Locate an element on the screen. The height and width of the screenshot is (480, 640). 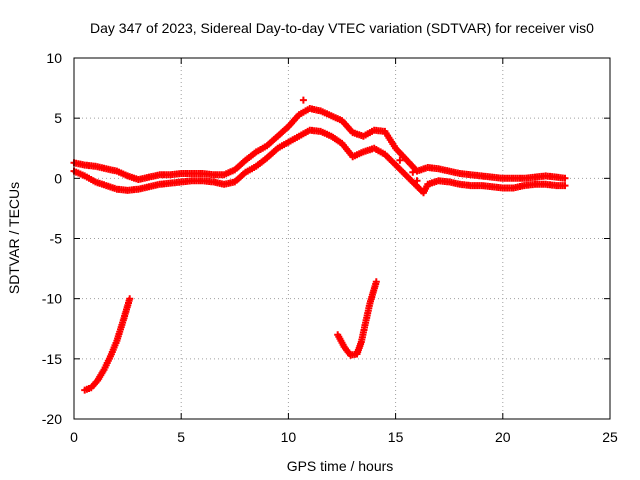
x-tick-label: 10 is located at coordinates (289, 437).